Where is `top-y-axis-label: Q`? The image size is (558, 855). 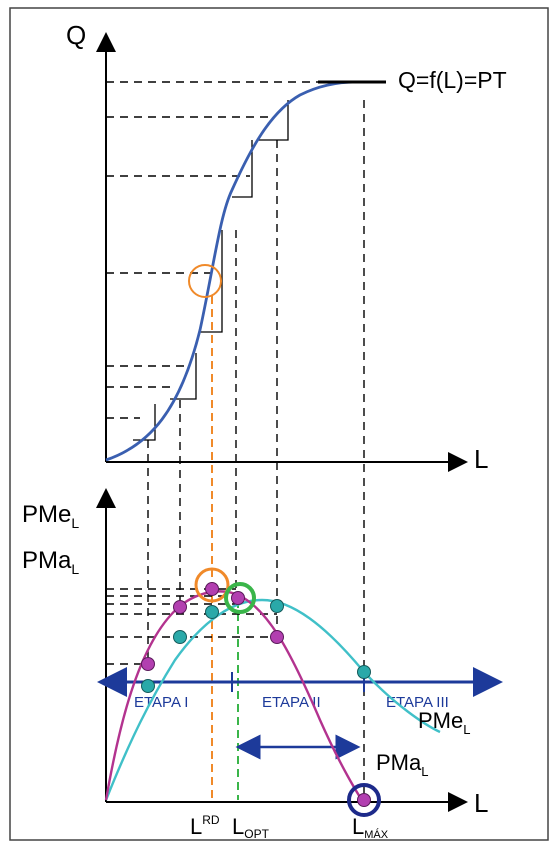
top-y-axis-label: Q is located at coordinates (76, 35).